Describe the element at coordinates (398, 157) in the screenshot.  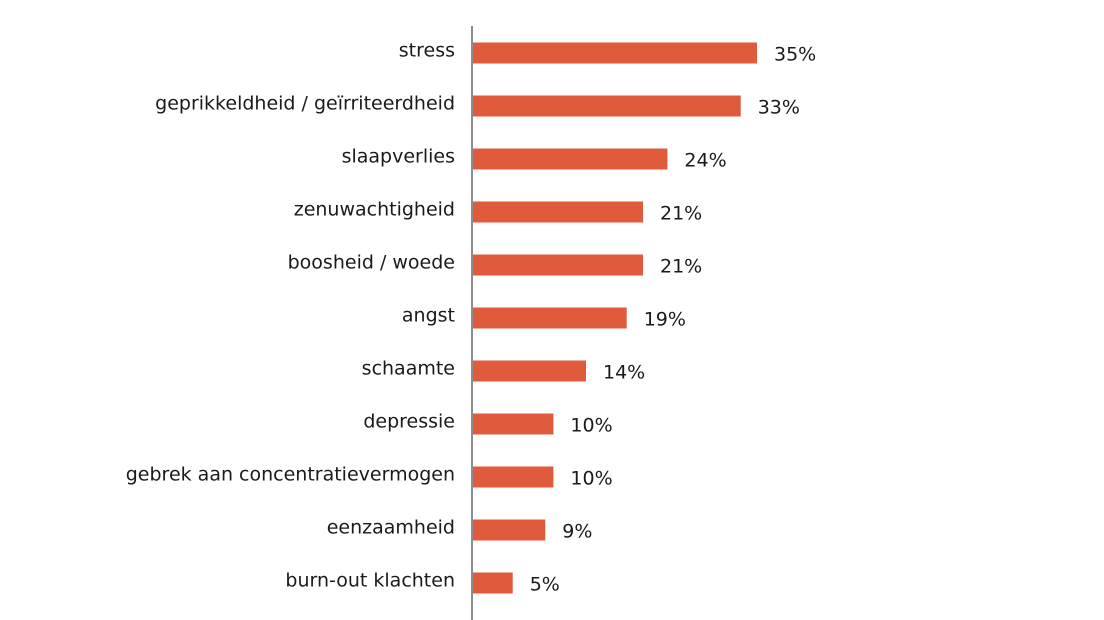
I see `category-label: slaapverlies` at that location.